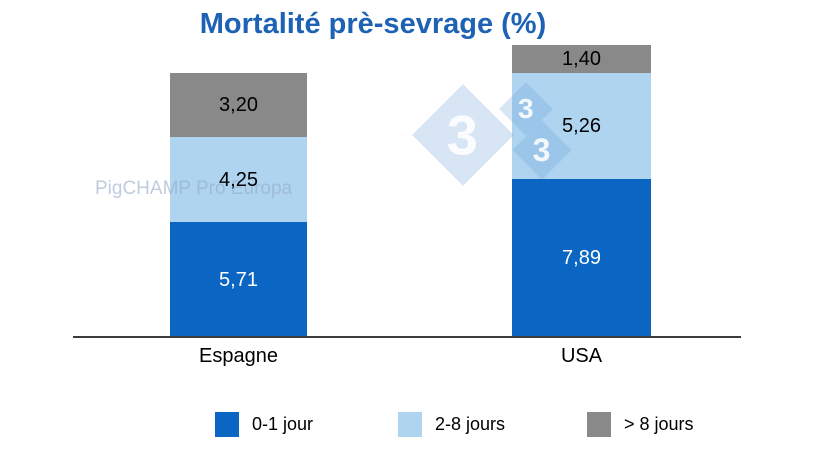 The width and height of the screenshot is (820, 462). What do you see at coordinates (599, 424) in the screenshot?
I see `legend-swatch-gt-8-jours` at bounding box center [599, 424].